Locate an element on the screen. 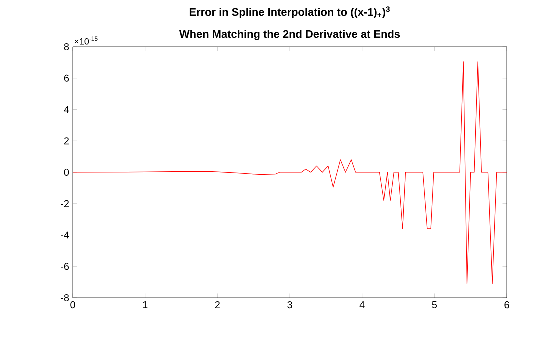  y-tick-label: 0 is located at coordinates (67, 172).